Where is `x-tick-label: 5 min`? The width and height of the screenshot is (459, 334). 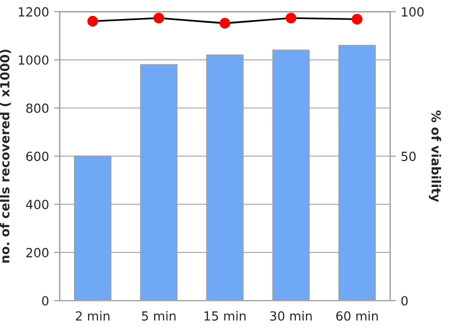 x-tick-label: 5 min is located at coordinates (159, 316).